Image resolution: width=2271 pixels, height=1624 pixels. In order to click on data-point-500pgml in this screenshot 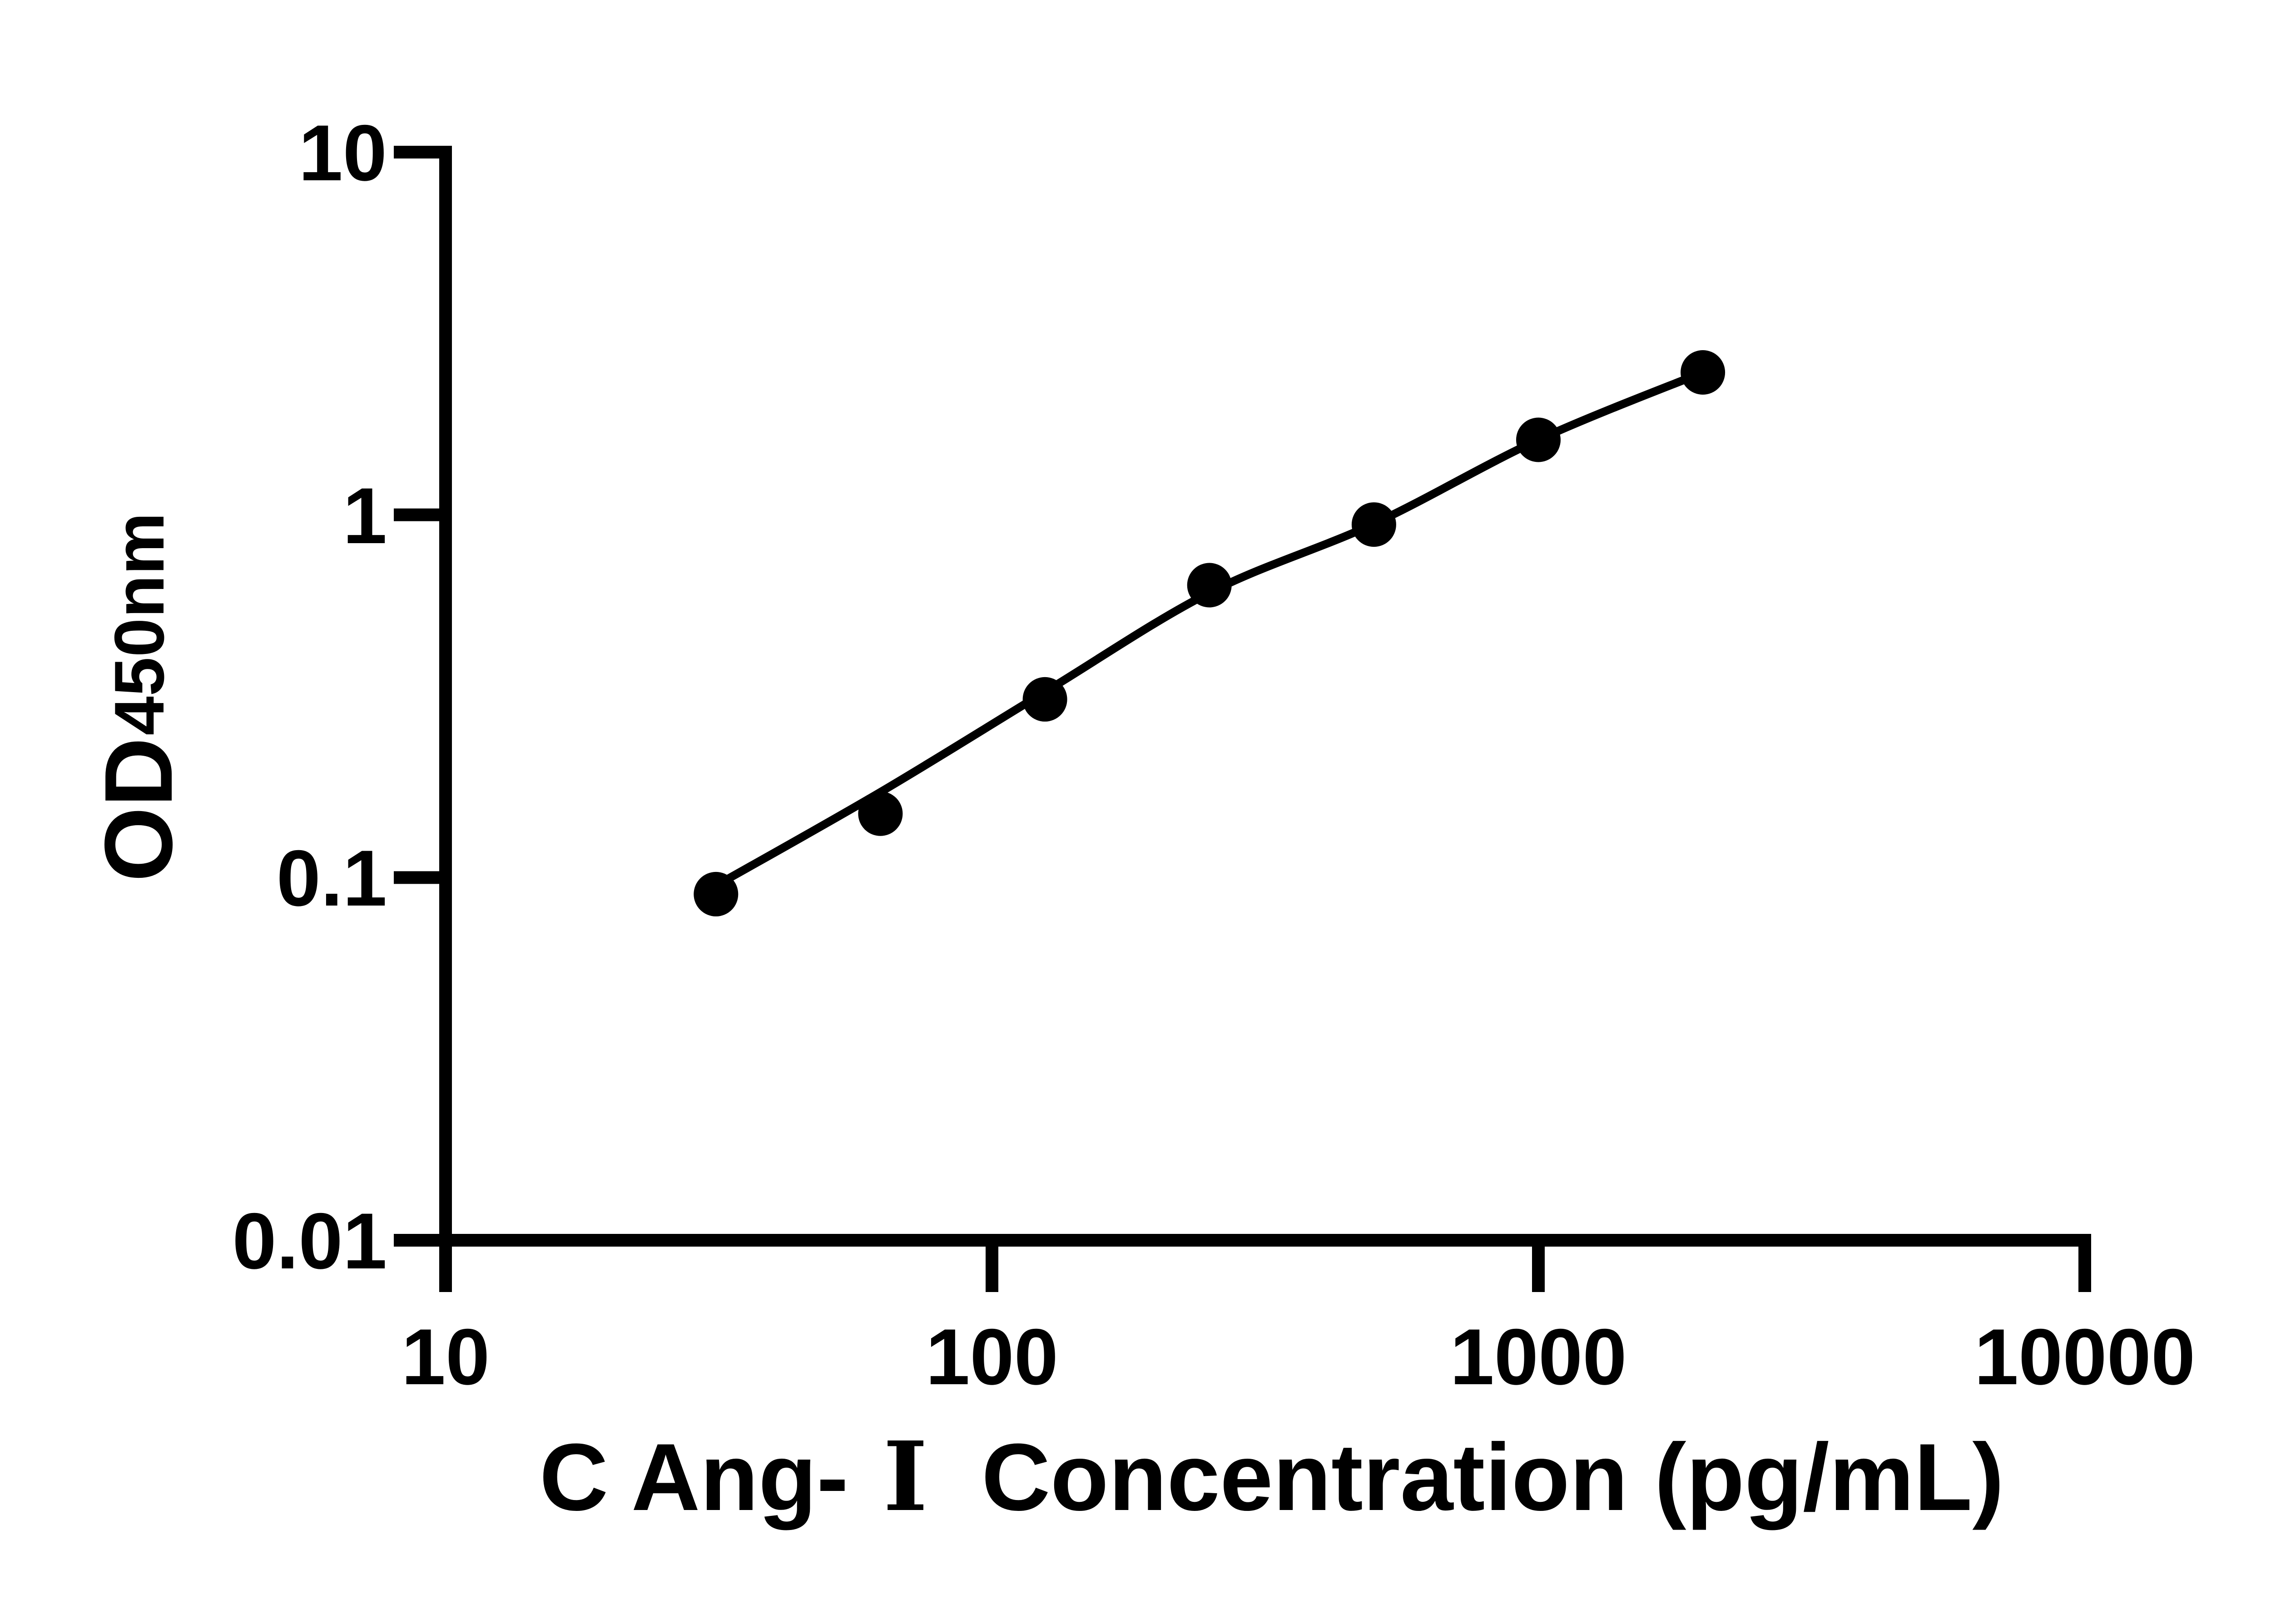, I will do `click(1373, 524)`.